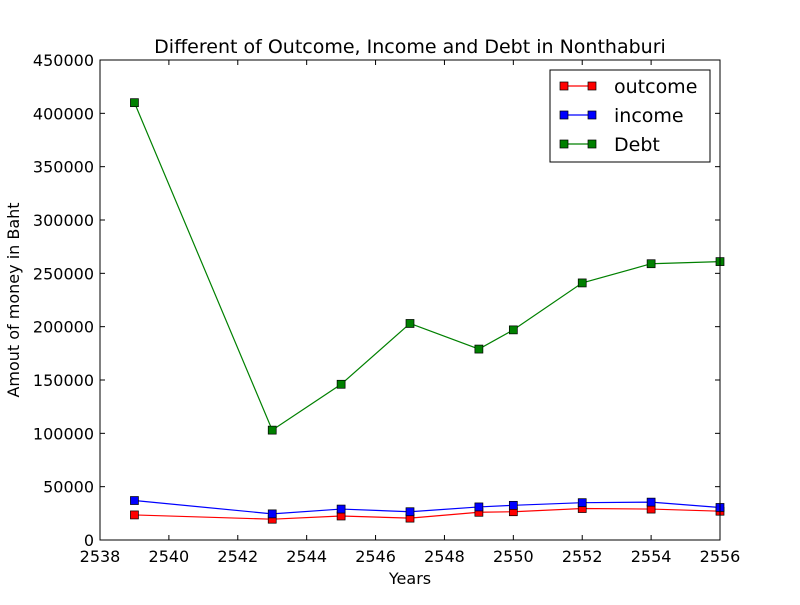  Describe the element at coordinates (63, 327) in the screenshot. I see `y-tick-label: 200000` at that location.